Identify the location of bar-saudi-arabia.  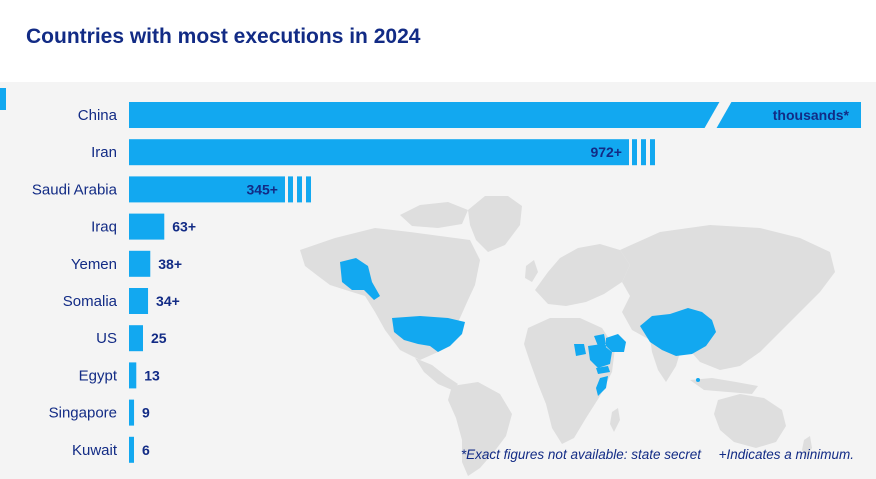
(207, 189).